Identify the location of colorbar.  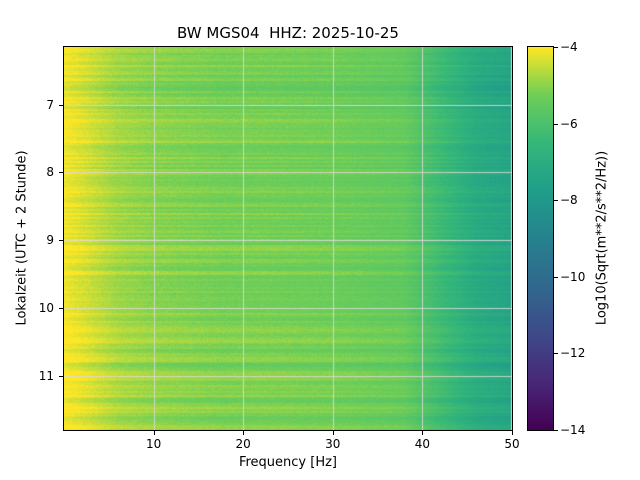
(540, 238).